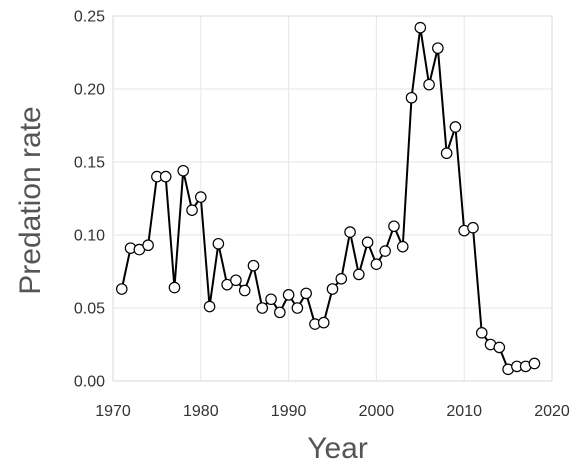 Image resolution: width=584 pixels, height=464 pixels. What do you see at coordinates (113, 411) in the screenshot?
I see `x-tick-label: 1970` at bounding box center [113, 411].